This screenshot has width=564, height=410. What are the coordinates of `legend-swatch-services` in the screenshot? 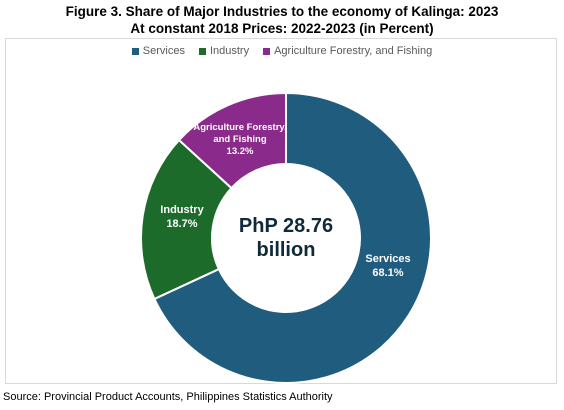 It's located at (135, 51).